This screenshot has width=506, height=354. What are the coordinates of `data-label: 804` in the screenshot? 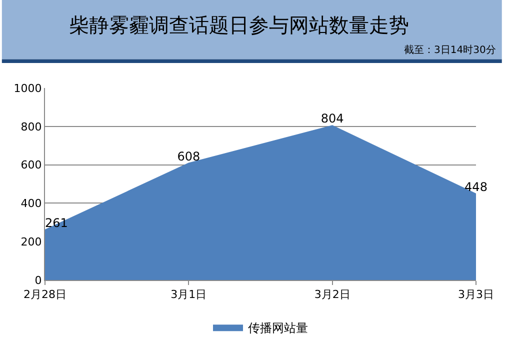 It's located at (332, 119).